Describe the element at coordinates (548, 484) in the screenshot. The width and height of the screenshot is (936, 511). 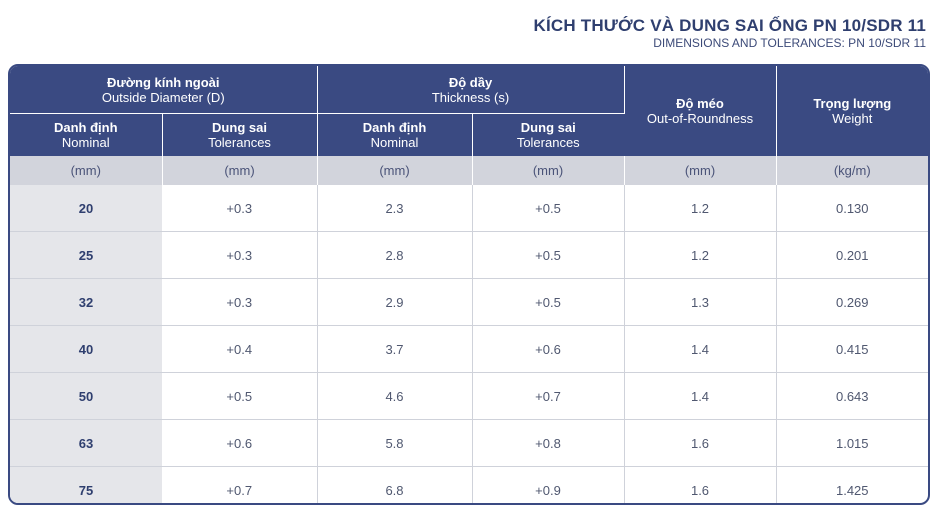
I see `thickness-tolerance-cell: +0.9` at that location.